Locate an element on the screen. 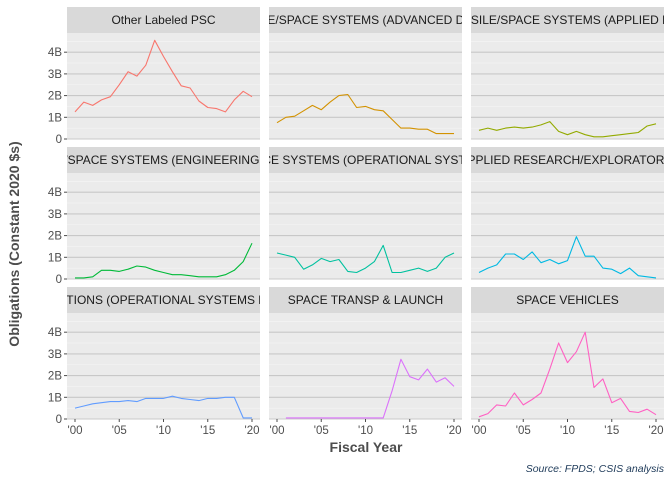  x-axis-title: Fiscal Year is located at coordinates (366, 447).